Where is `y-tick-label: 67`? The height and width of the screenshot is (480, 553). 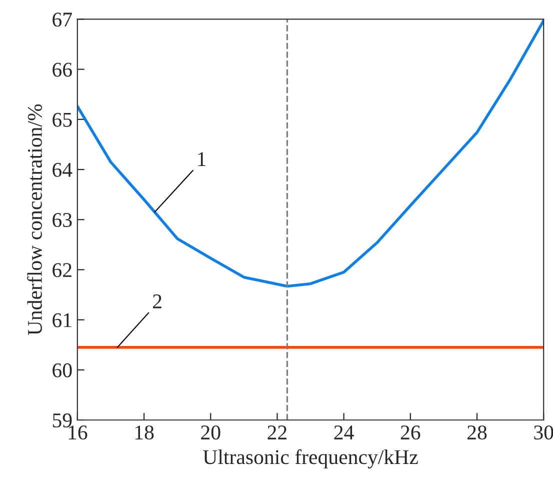
y-tick-label: 67 is located at coordinates (62, 19).